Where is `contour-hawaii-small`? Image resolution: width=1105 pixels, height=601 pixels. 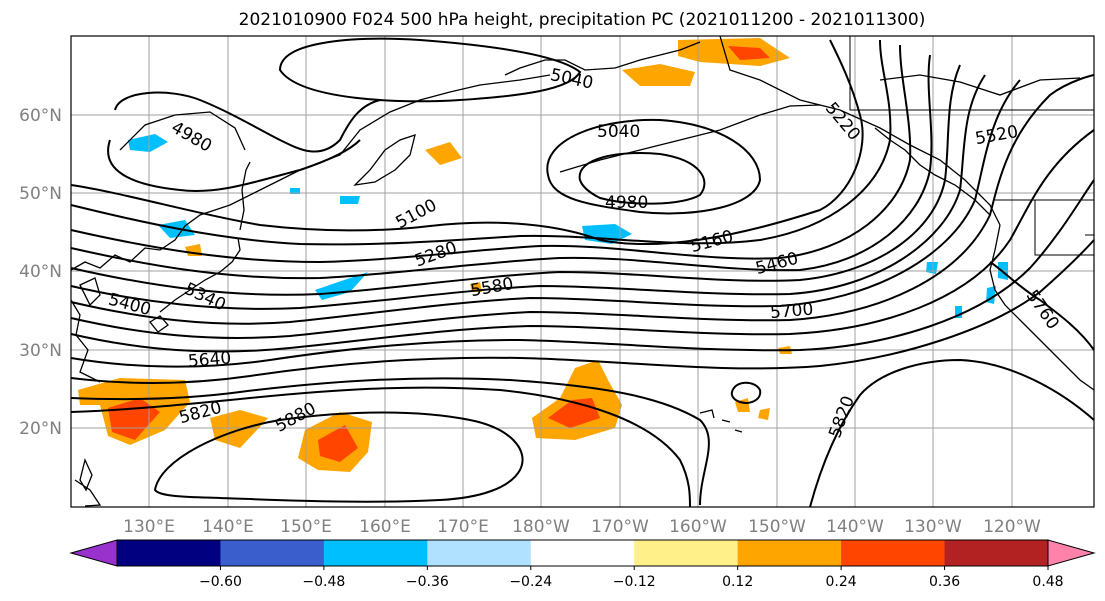 contour-hawaii-small is located at coordinates (746, 392).